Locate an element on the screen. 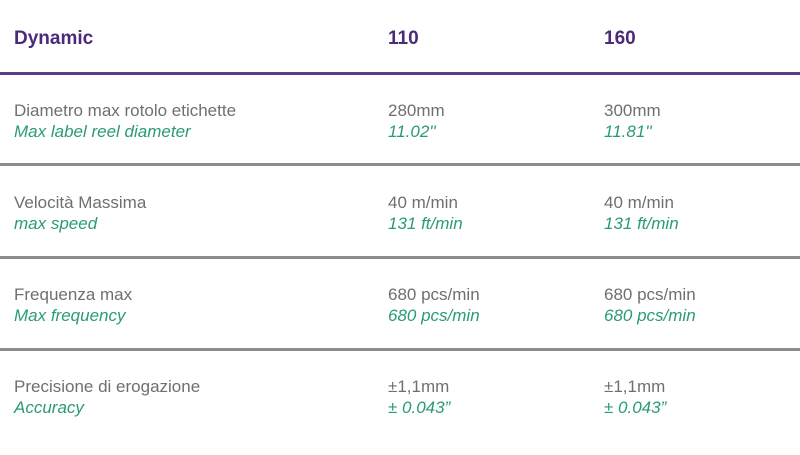 The height and width of the screenshot is (455, 800). label-italian: Frequenza max is located at coordinates (73, 294).